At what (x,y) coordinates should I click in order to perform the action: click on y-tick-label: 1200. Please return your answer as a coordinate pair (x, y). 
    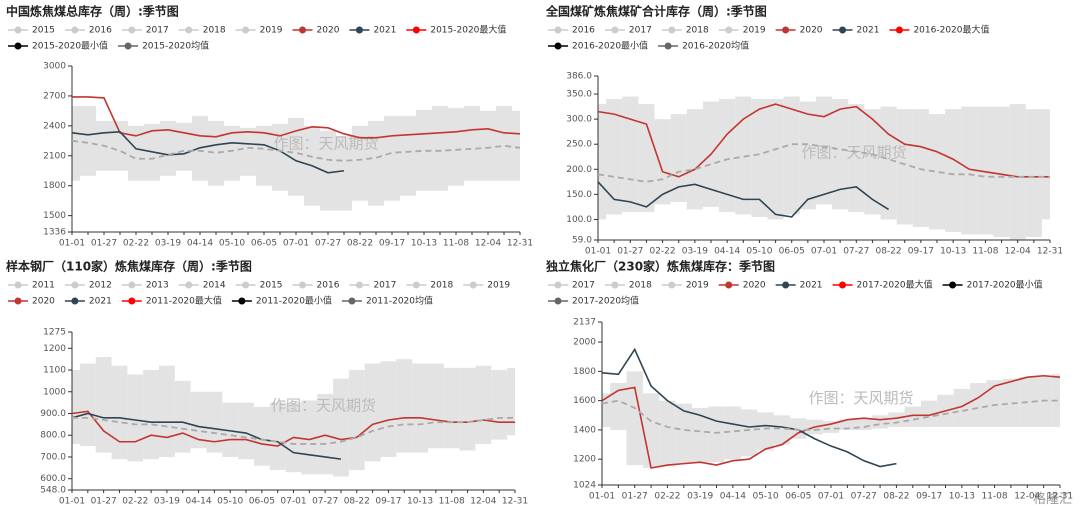
    Looking at the image, I should click on (584, 460).